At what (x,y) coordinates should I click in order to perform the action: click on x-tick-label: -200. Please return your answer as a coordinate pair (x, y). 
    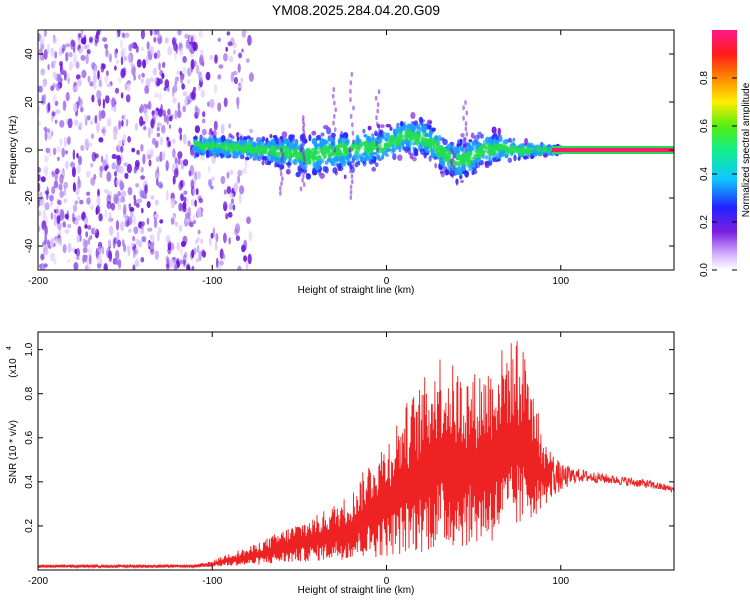
    Looking at the image, I should click on (38, 281).